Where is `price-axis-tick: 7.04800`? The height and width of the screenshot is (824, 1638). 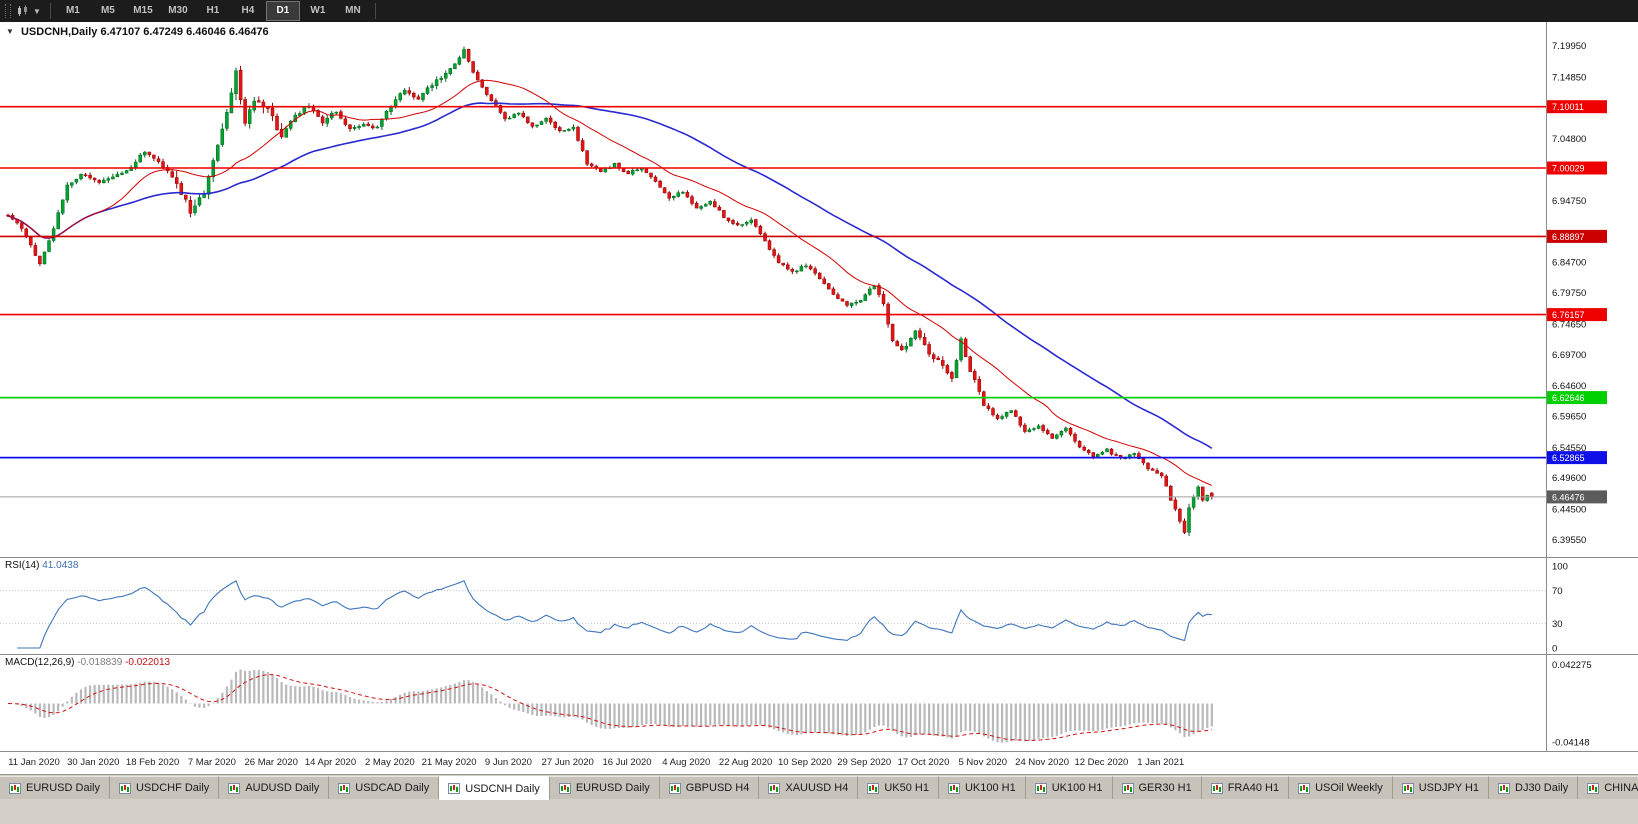
price-axis-tick: 7.04800 is located at coordinates (1569, 139).